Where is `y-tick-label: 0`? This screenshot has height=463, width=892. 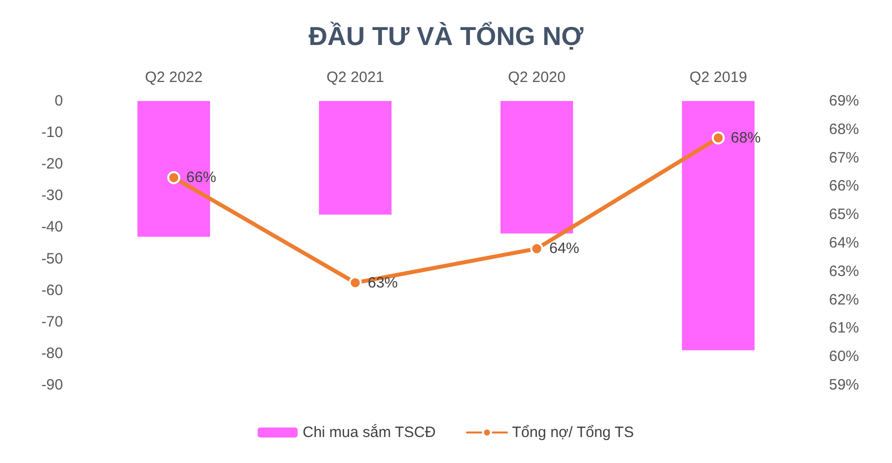
y-tick-label: 0 is located at coordinates (58, 101).